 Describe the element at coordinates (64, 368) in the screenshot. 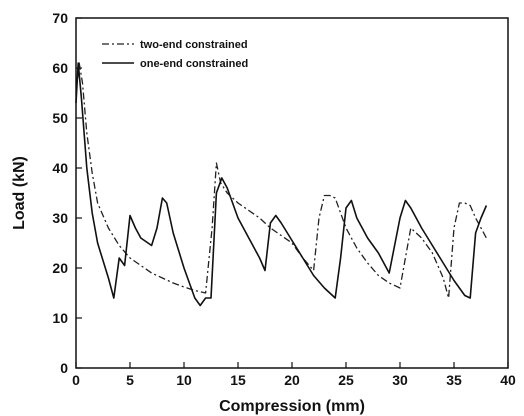

I see `y-tick-label: 0` at that location.